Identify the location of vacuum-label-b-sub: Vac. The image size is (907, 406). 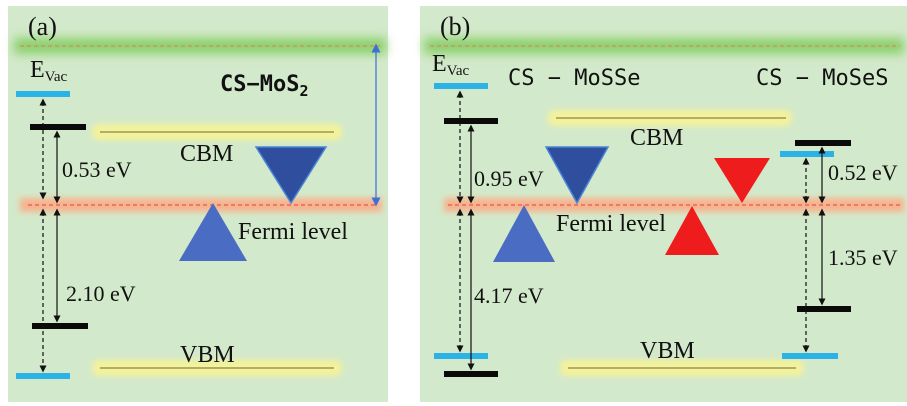
(458, 71).